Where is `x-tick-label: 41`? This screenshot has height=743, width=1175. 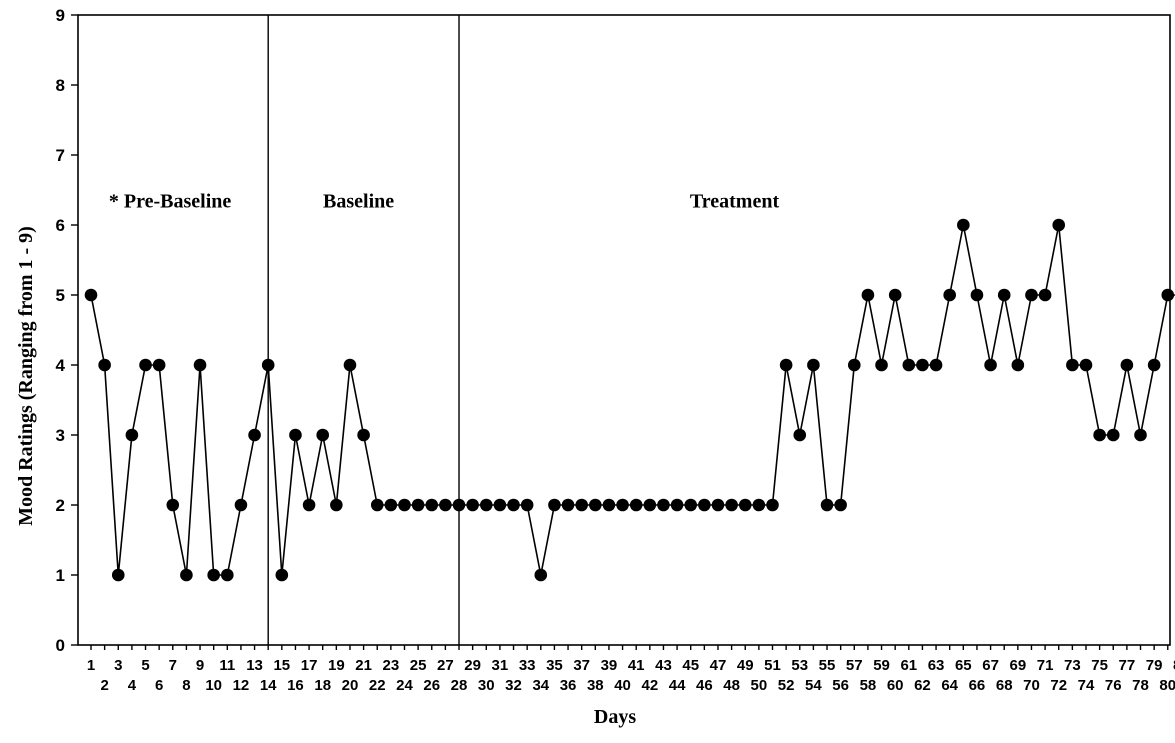
x-tick-label: 41 is located at coordinates (636, 665).